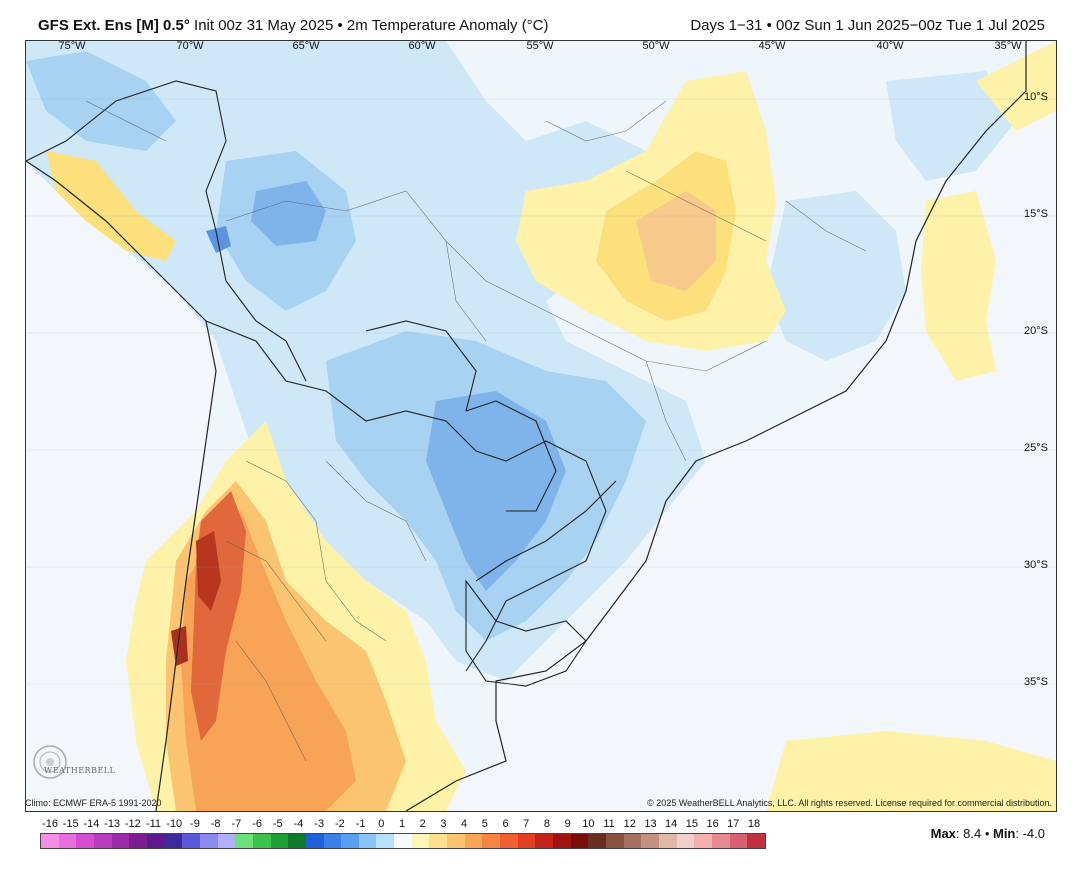 Image resolution: width=1080 pixels, height=871 pixels. What do you see at coordinates (484, 824) in the screenshot?
I see `colorbar-tick-label: 5` at bounding box center [484, 824].